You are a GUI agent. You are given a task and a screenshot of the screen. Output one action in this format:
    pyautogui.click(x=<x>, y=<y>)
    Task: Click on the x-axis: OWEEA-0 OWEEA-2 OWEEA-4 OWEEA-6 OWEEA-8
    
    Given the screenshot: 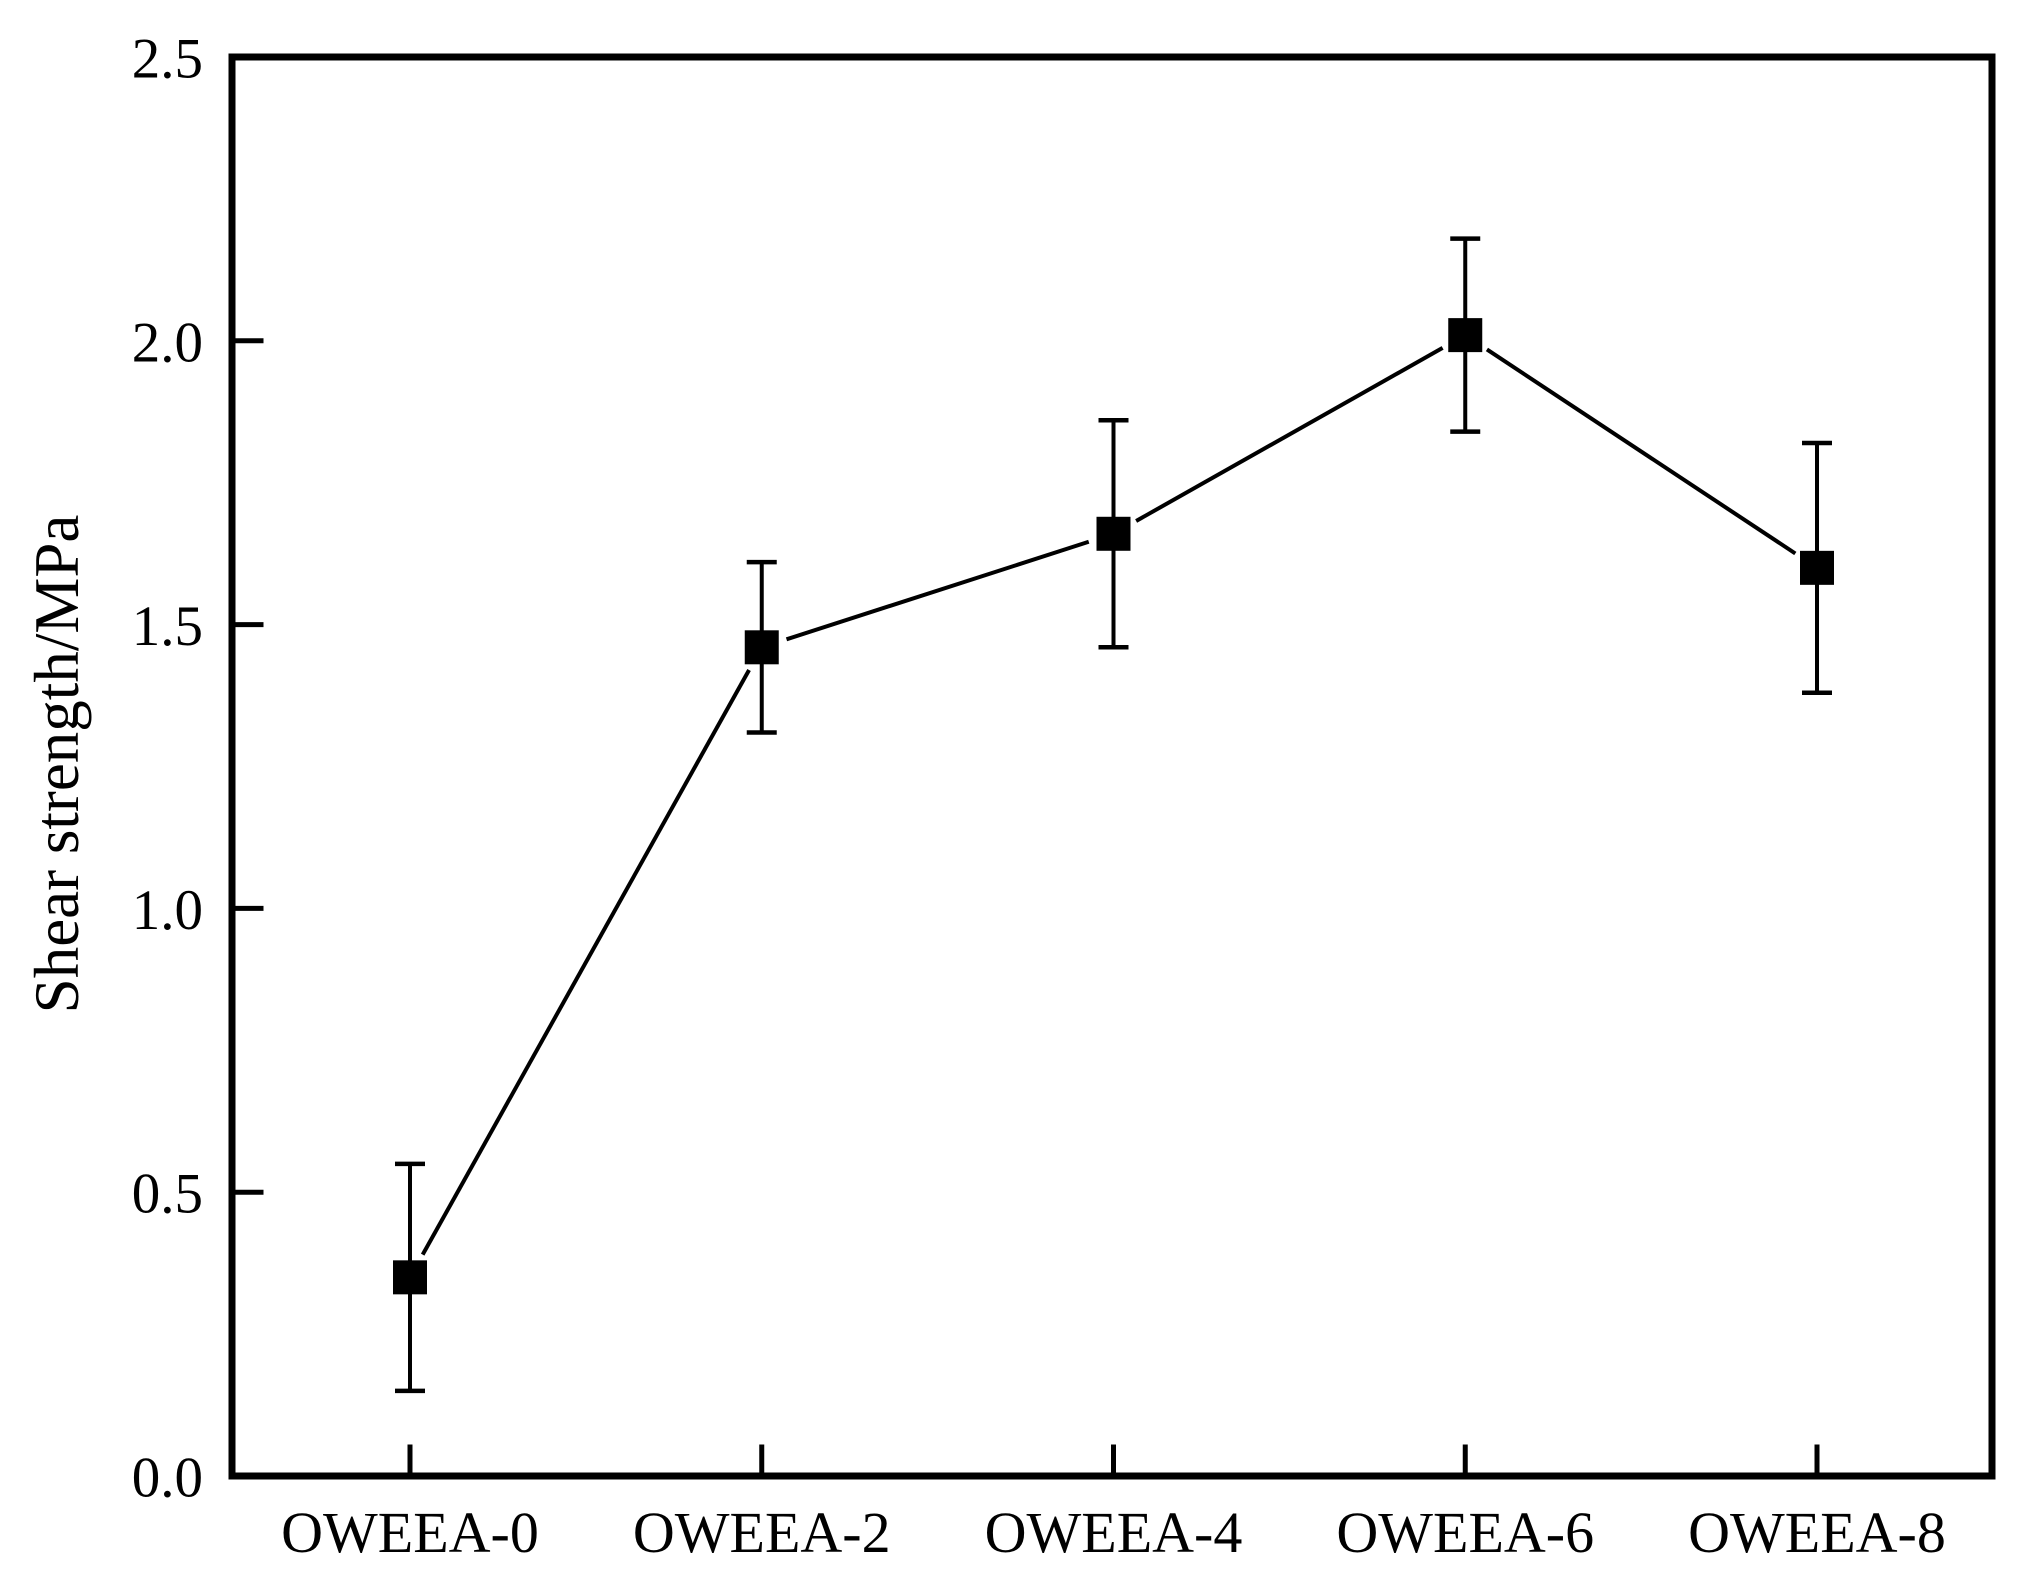 What is the action you would take?
    pyautogui.click(x=1113, y=1504)
    